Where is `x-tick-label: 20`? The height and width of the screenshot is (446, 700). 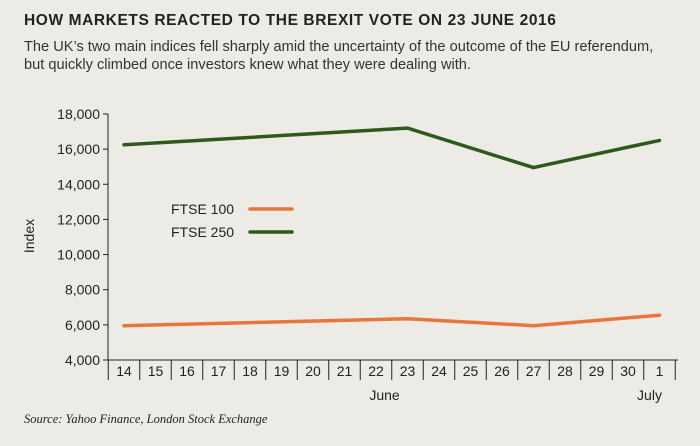 x-tick-label: 20 is located at coordinates (313, 371).